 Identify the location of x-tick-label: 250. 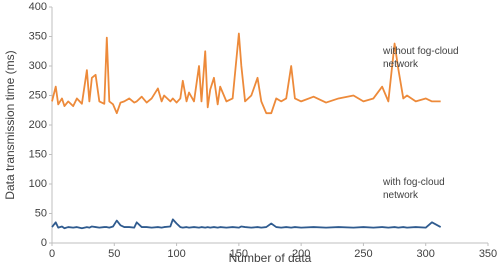
(363, 254).